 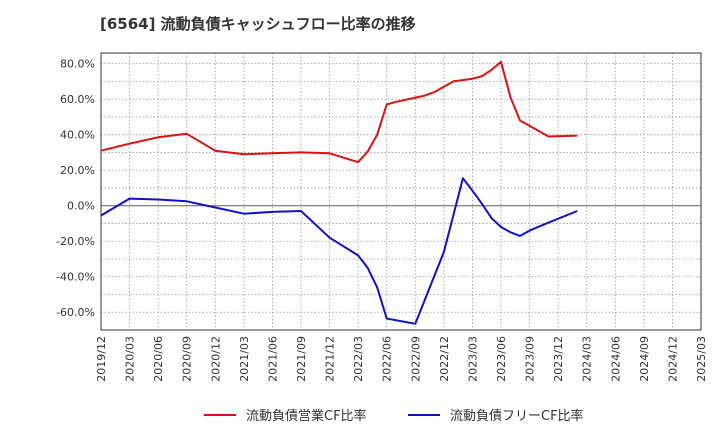 What do you see at coordinates (77, 170) in the screenshot?
I see `y-tick-label: 20.0%` at bounding box center [77, 170].